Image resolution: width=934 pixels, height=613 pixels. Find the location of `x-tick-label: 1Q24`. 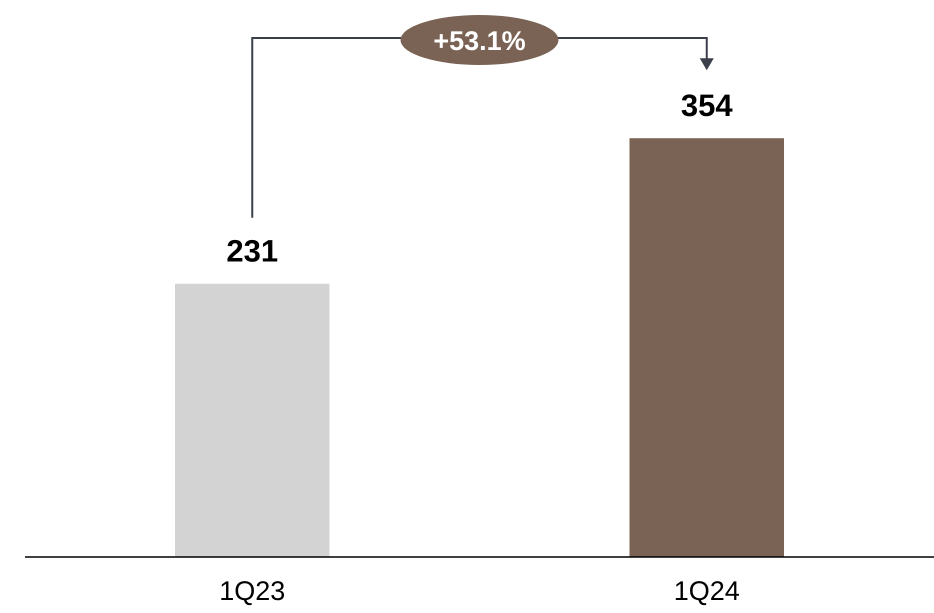

x-tick-label: 1Q24 is located at coordinates (707, 591).